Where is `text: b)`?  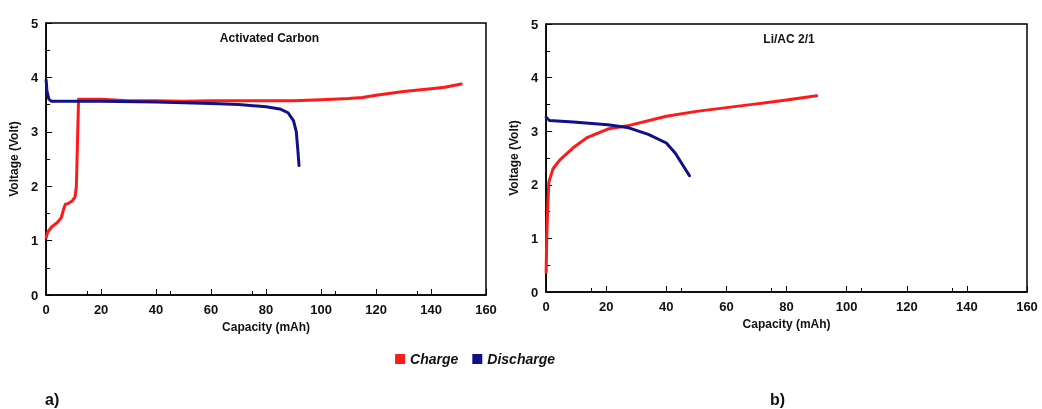
text: b) is located at coordinates (778, 399).